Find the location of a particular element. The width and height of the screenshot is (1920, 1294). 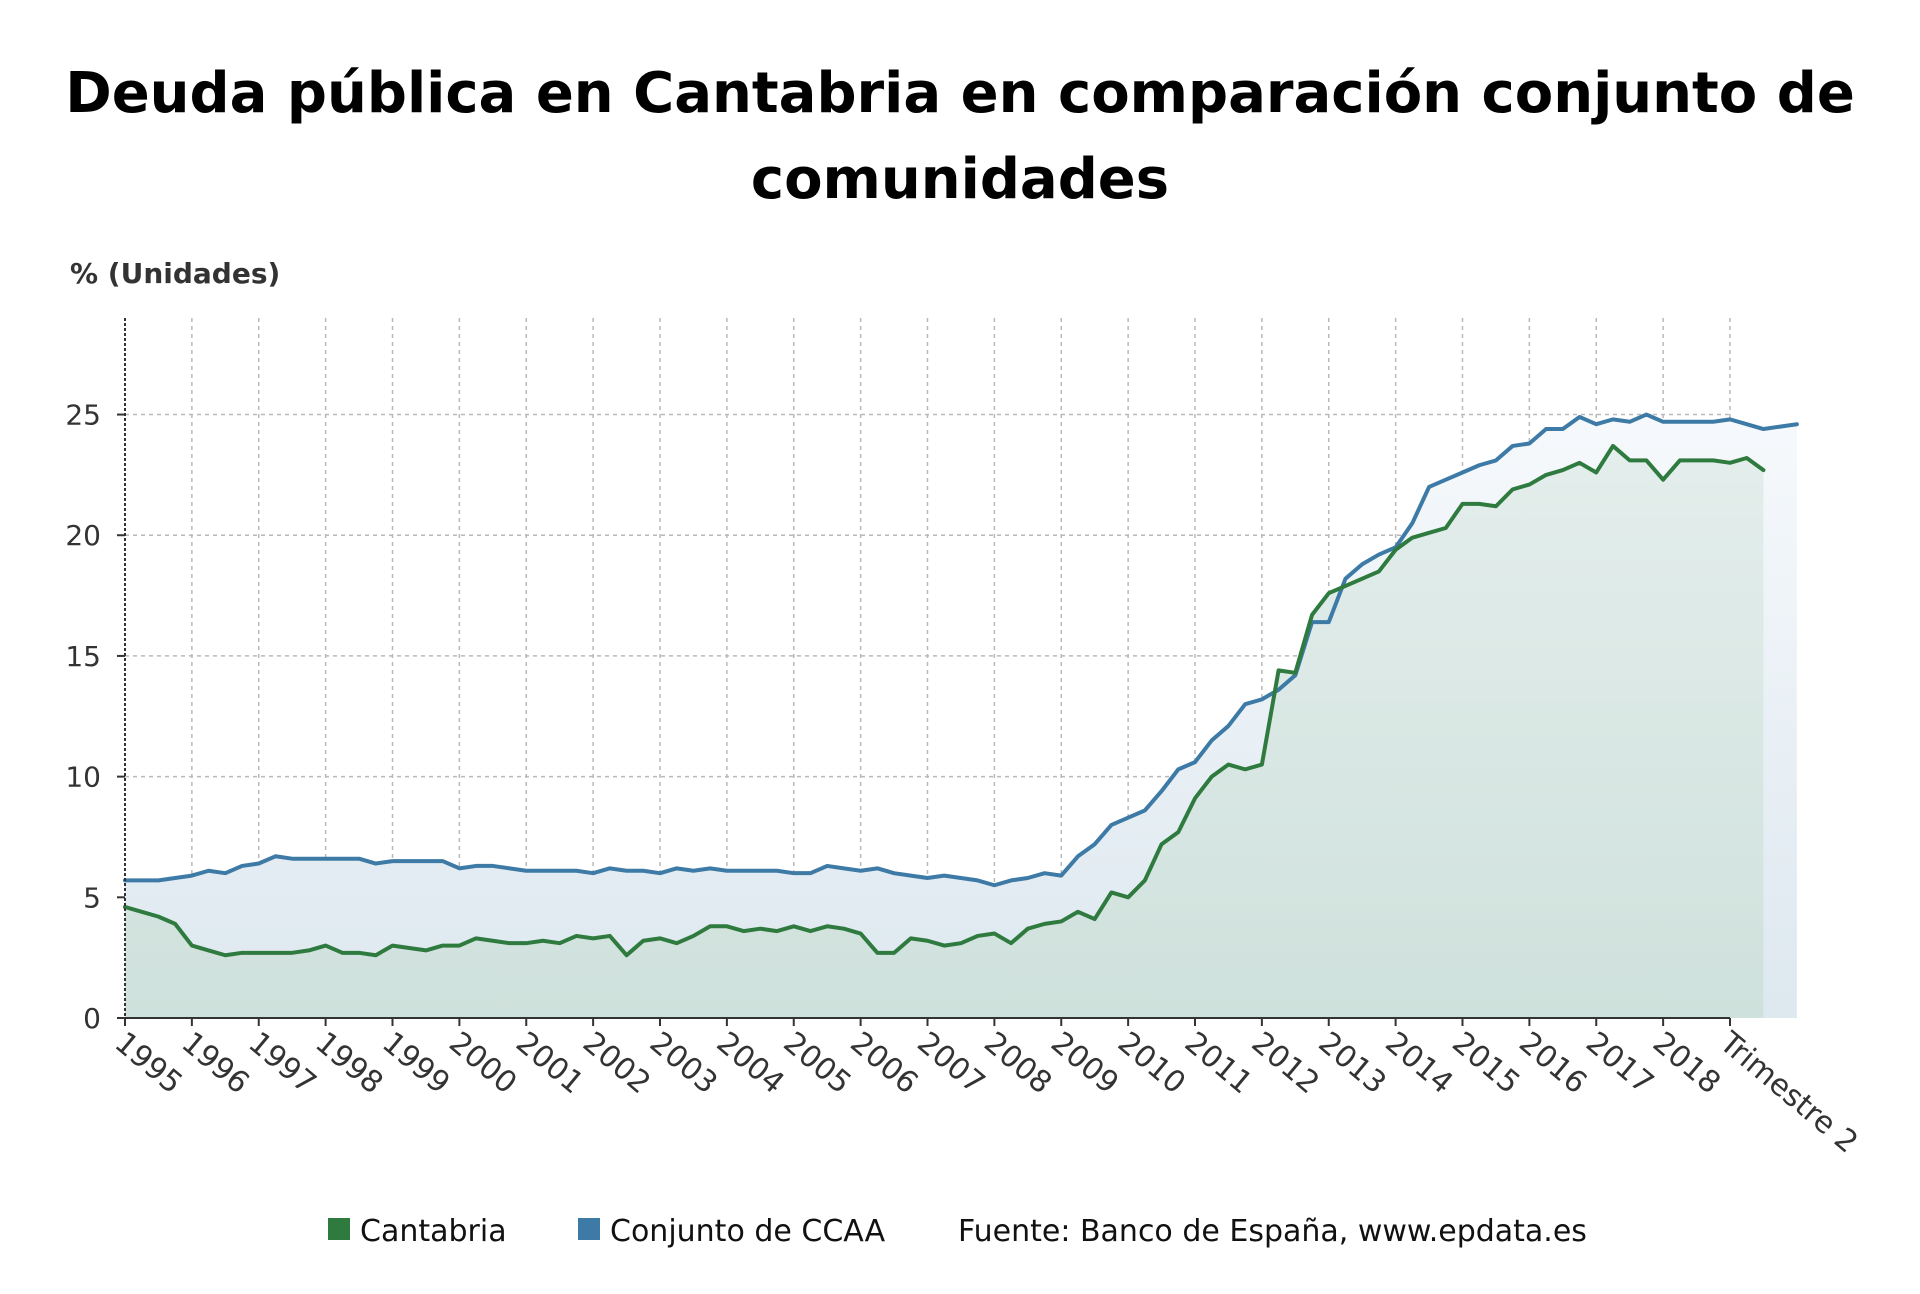

x-tick-label: 2012 is located at coordinates (1285, 1063).